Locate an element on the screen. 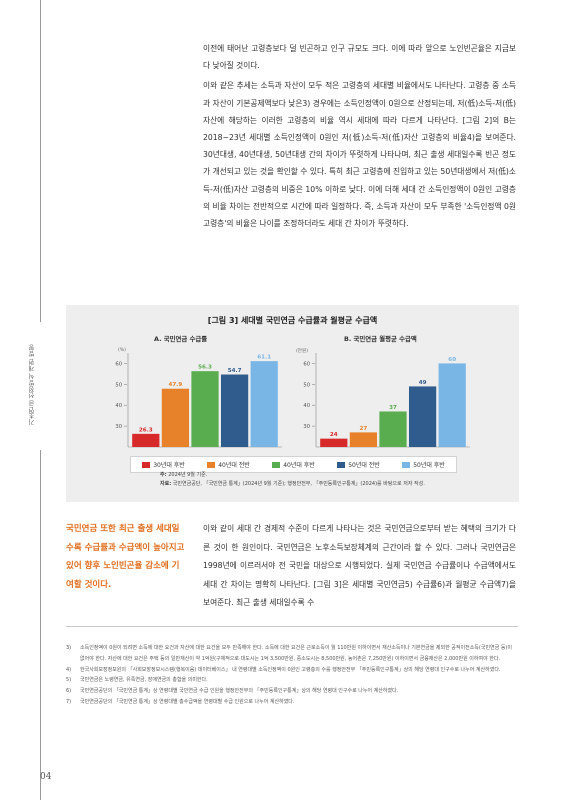  panel-a-chart: 30 40 50 60 26.3 47.9 56.3 54.7 61.1 is located at coordinates (198, 400).